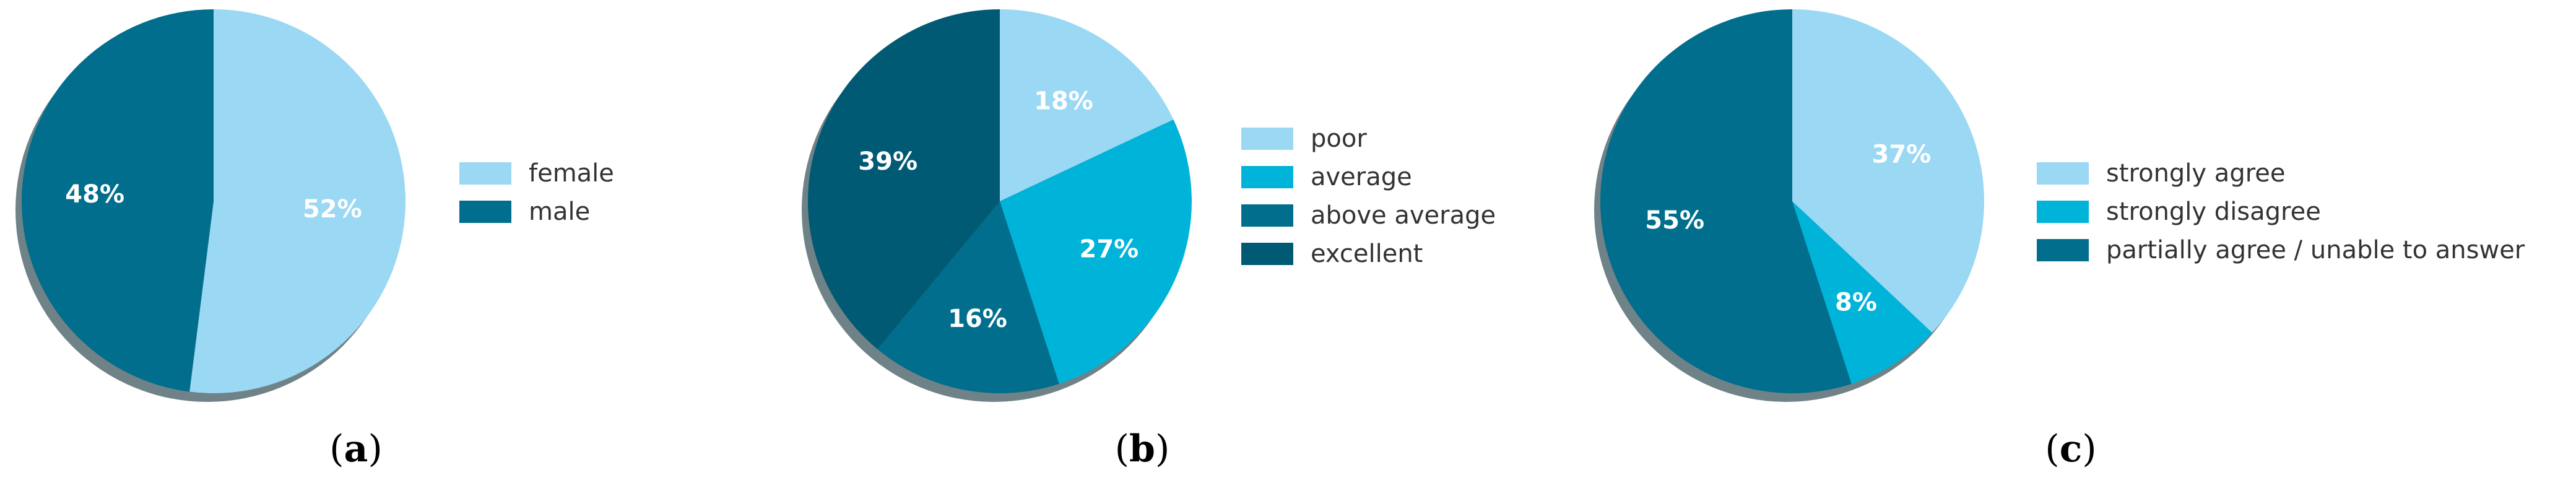 The height and width of the screenshot is (488, 2576). Describe the element at coordinates (2196, 173) in the screenshot. I see `legend-label-2-0: strongly agree` at that location.